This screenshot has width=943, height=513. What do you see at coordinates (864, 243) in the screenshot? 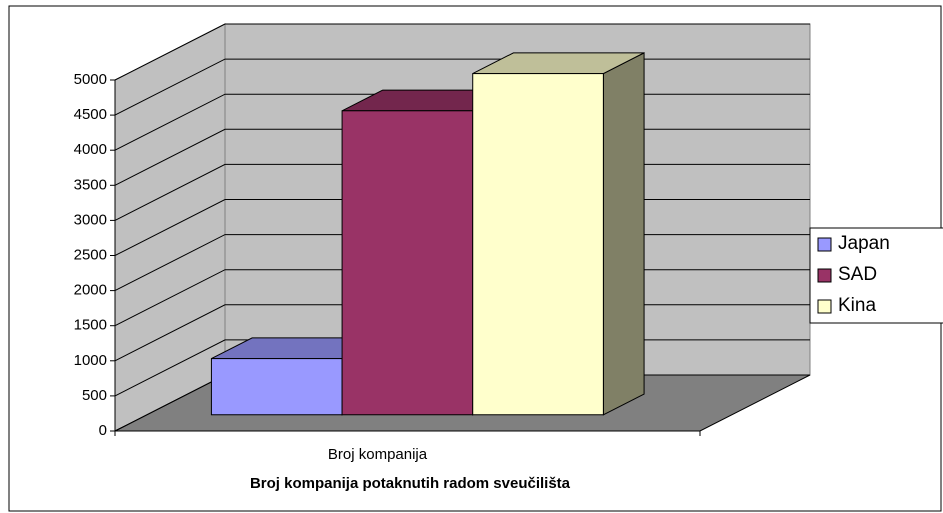
I see `legend-label: Japan` at bounding box center [864, 243].